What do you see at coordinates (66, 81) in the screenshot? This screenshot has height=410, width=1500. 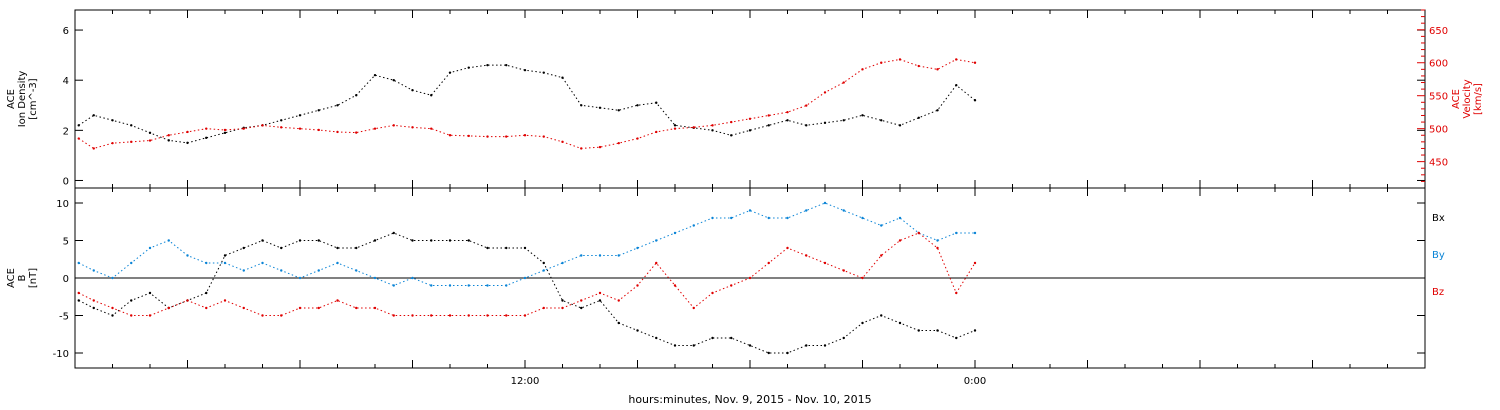 I see `y-tick-label: 4` at bounding box center [66, 81].